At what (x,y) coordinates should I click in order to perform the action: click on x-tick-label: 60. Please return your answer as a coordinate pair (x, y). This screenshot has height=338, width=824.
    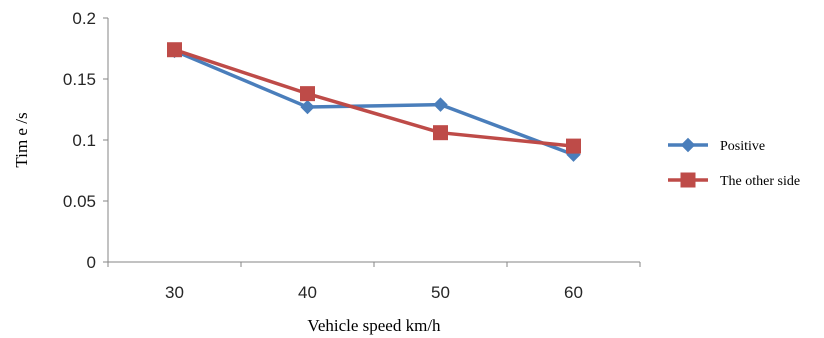
    Looking at the image, I should click on (573, 292).